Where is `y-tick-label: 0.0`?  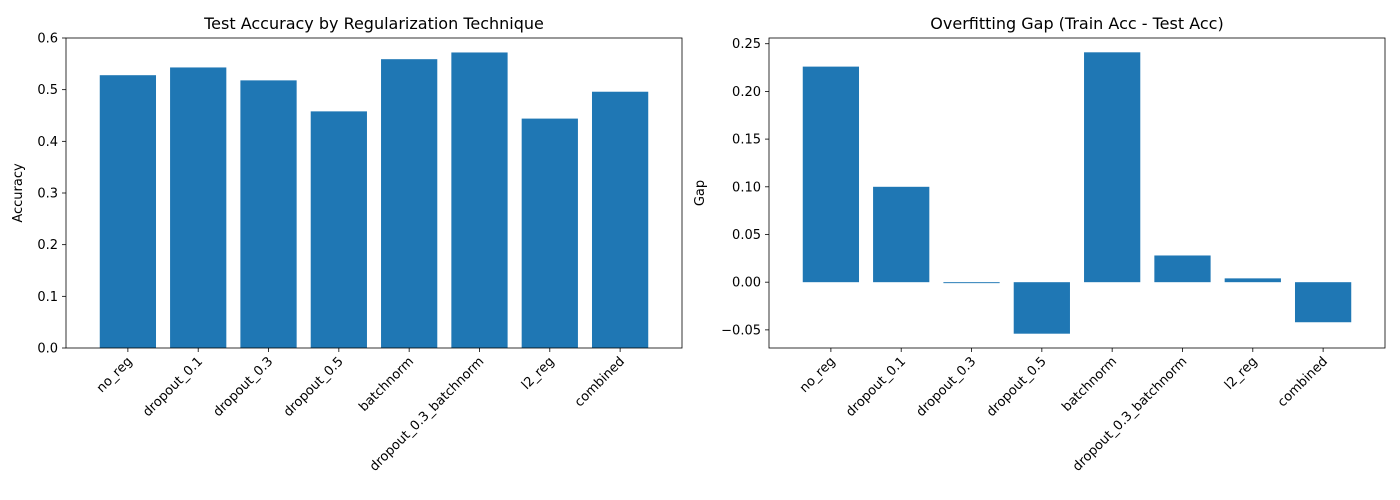 y-tick-label: 0.0 is located at coordinates (47, 349).